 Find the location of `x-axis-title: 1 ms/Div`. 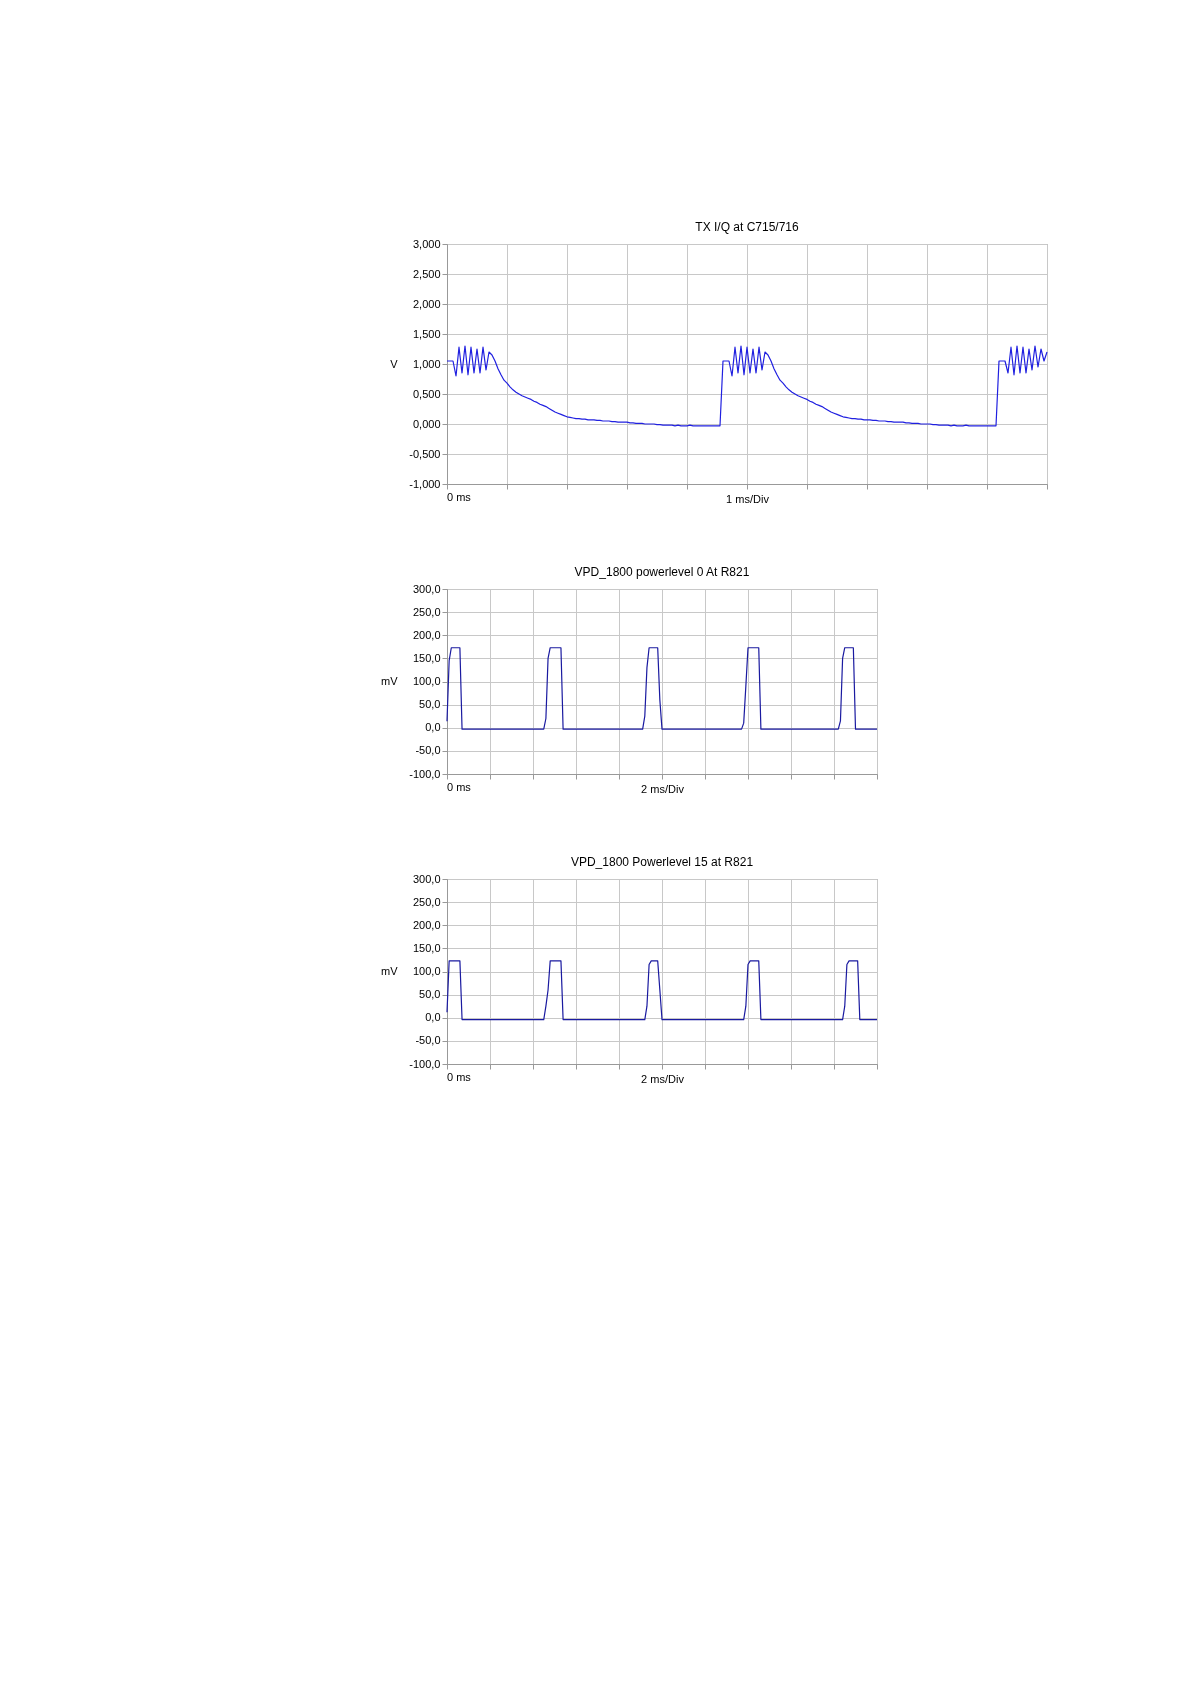

x-axis-title: 1 ms/Div is located at coordinates (748, 499).